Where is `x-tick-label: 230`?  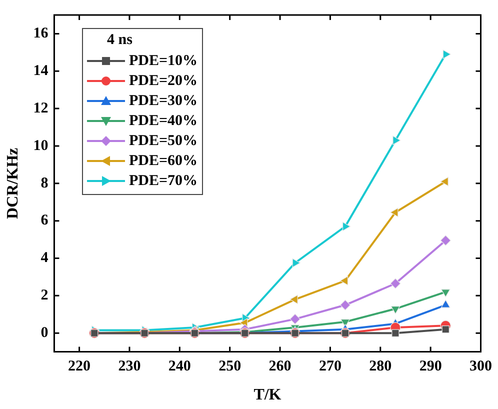
x-tick-label: 230 is located at coordinates (129, 366).